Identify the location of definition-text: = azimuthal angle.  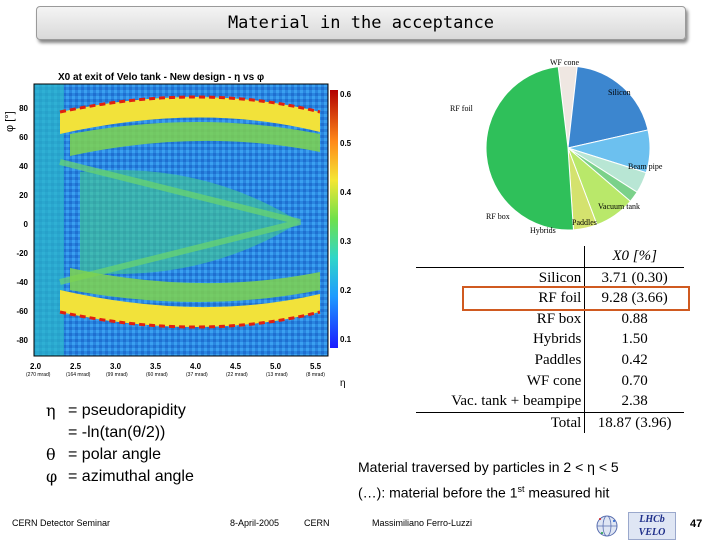
(131, 476).